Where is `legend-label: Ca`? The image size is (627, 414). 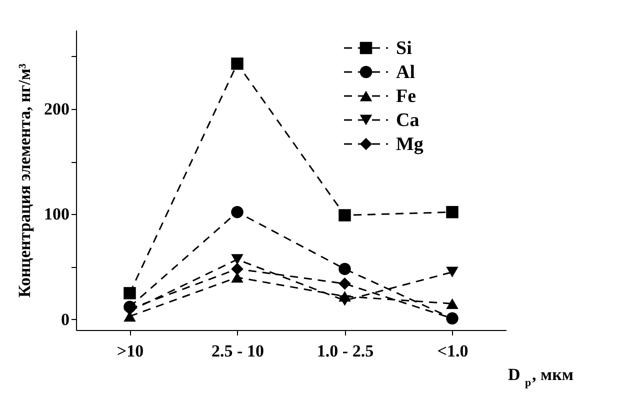 legend-label: Ca is located at coordinates (408, 120).